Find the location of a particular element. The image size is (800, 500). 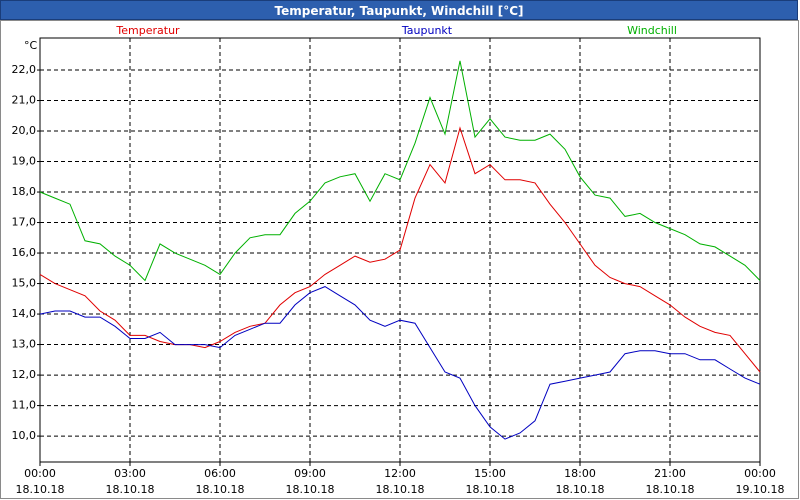

legend-label: Temperatur is located at coordinates (147, 30).